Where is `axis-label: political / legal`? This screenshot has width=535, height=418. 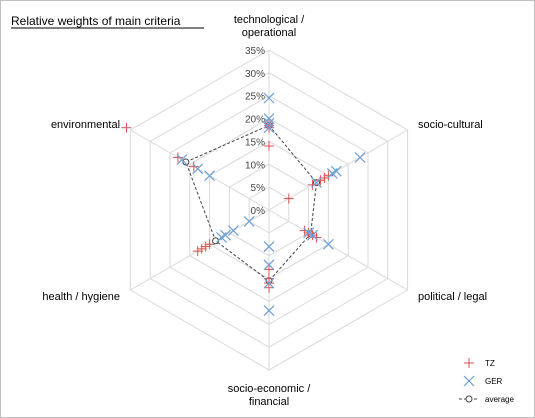 axis-label: political / legal is located at coordinates (452, 297).